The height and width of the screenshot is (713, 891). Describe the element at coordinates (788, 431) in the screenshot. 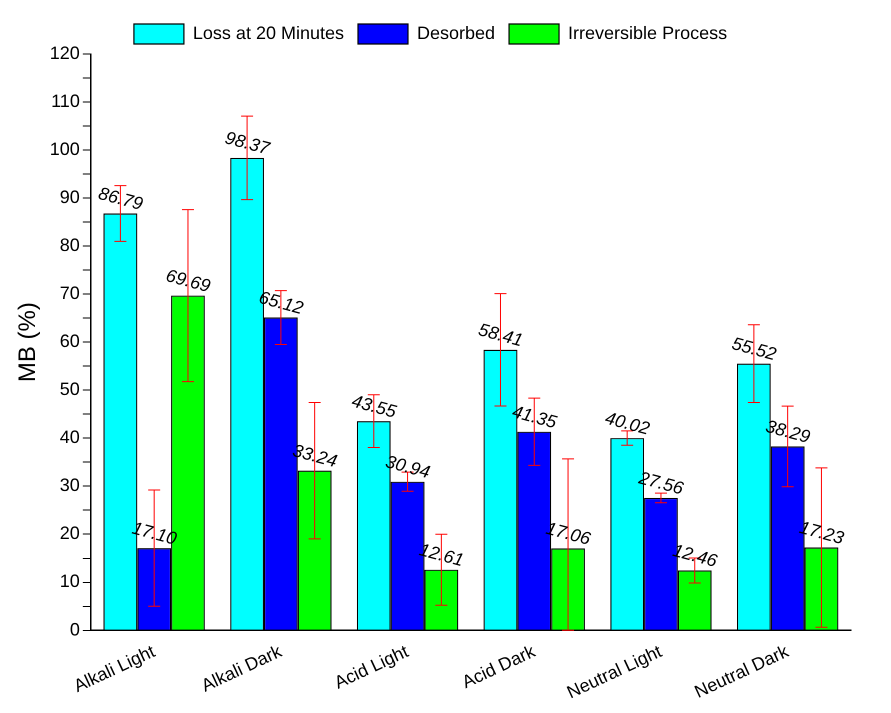

I see `data-label: 38.29` at that location.